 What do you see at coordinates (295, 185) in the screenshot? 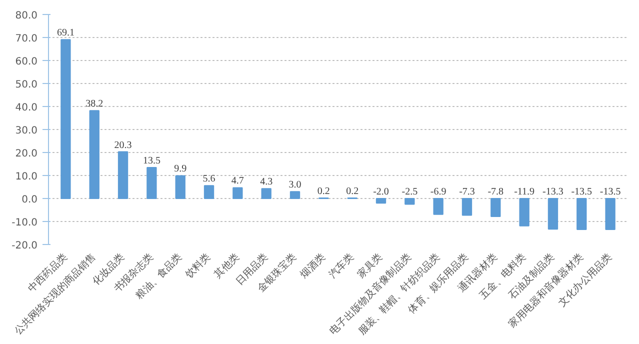
I see `data-label: 3.0` at bounding box center [295, 185].